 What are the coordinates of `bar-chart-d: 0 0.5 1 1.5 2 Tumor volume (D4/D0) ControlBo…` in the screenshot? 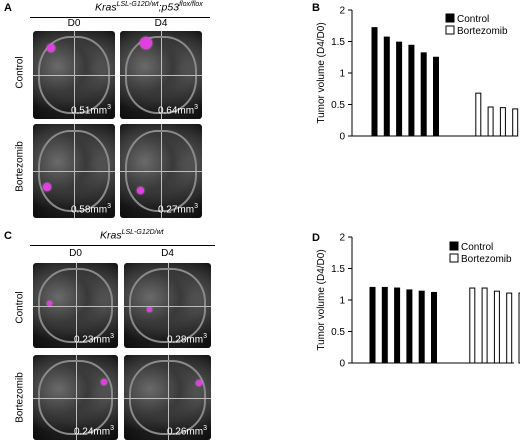 It's located at (418, 301).